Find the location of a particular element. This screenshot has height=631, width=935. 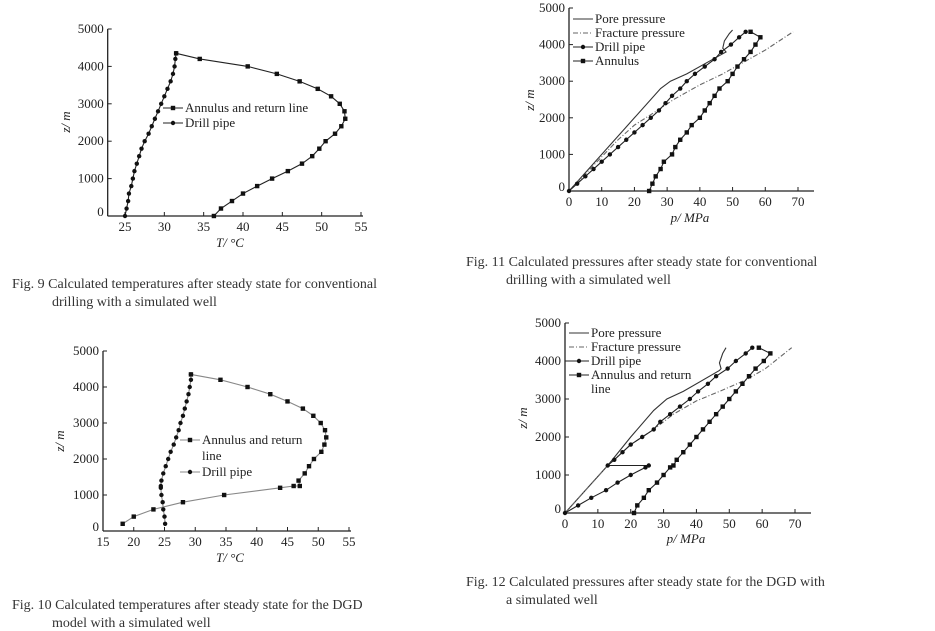

y-tick-label: 5000 is located at coordinates (552, 7).